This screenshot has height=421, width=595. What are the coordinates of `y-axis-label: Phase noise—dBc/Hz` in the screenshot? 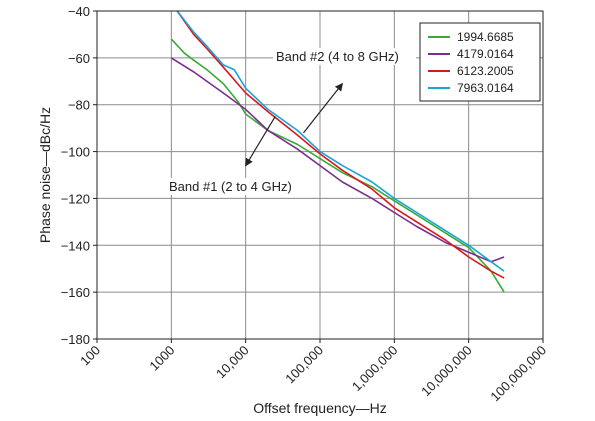 It's located at (45, 175).